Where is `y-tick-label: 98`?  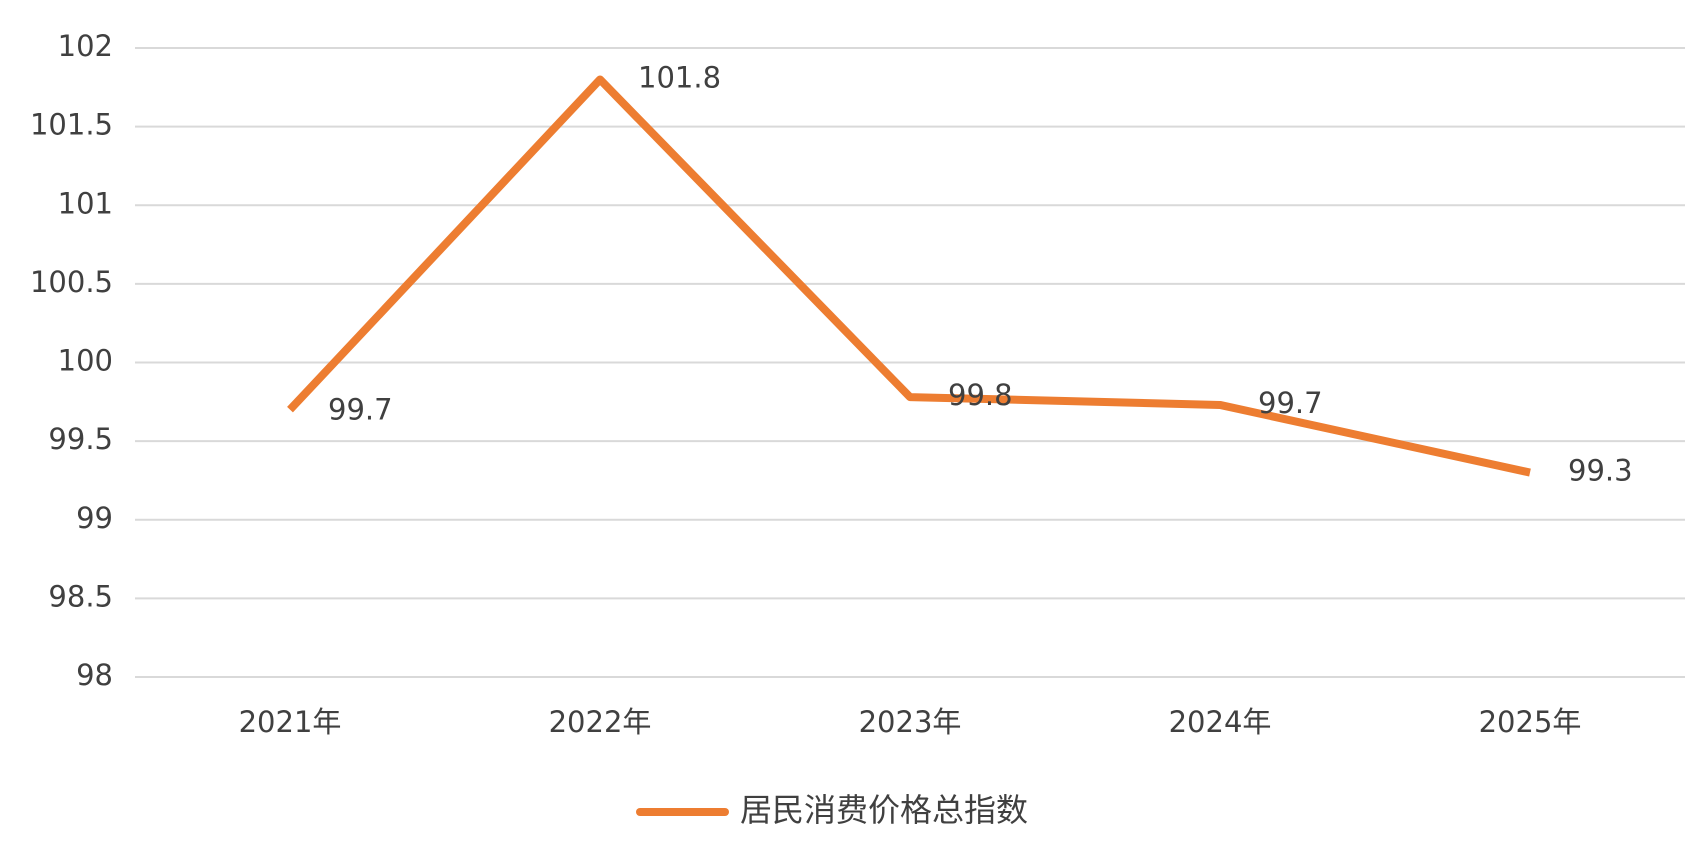 y-tick-label: 98 is located at coordinates (94, 675).